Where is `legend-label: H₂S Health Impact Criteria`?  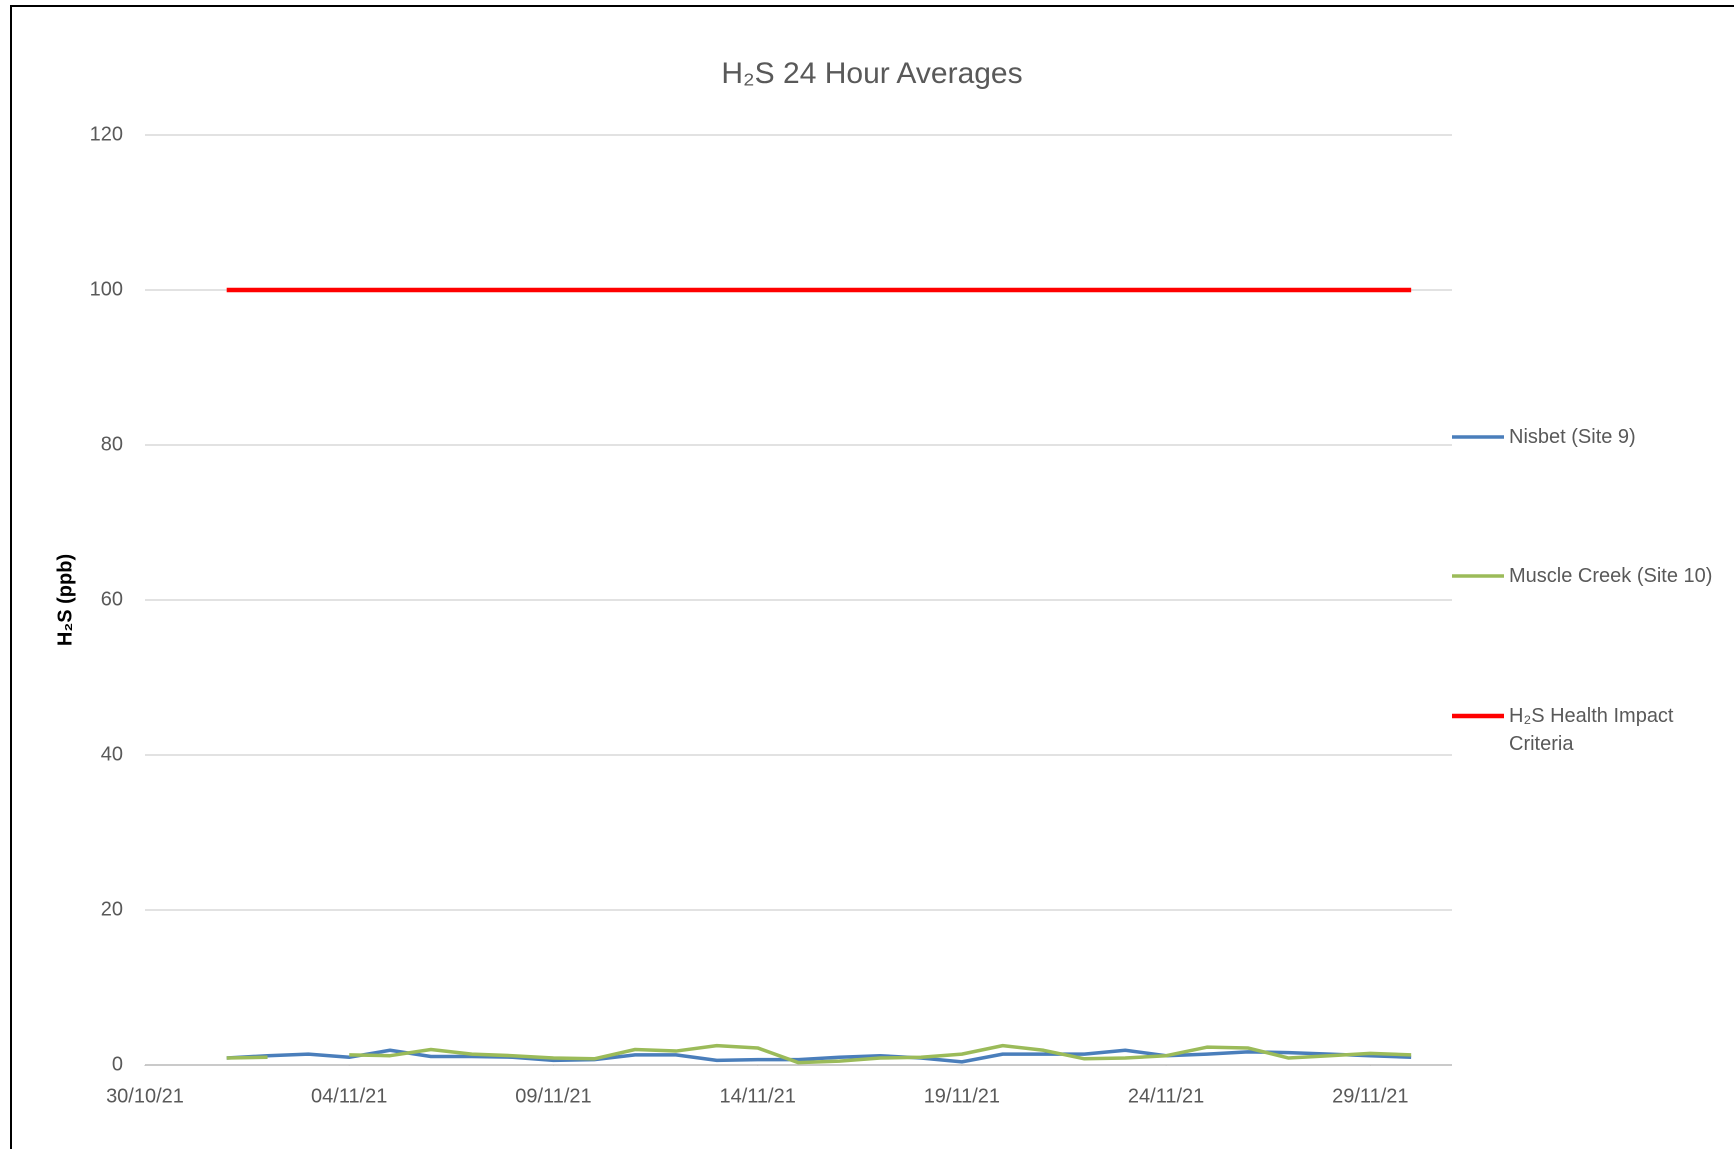
legend-label: H₂S Health Impact Criteria is located at coordinates (1591, 730).